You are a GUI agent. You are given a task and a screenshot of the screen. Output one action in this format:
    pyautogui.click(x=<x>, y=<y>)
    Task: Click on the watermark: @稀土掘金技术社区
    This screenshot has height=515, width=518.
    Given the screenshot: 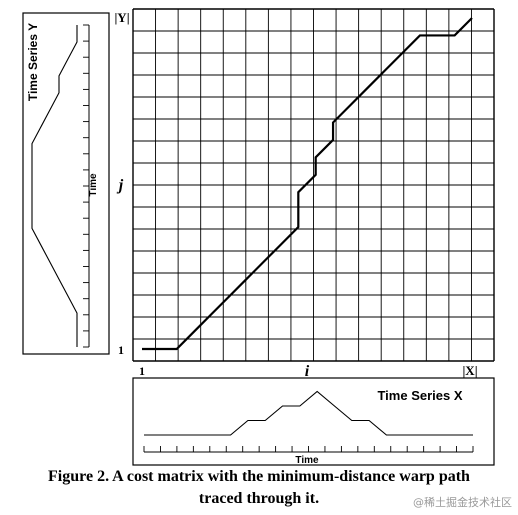 What is the action you would take?
    pyautogui.click(x=462, y=502)
    